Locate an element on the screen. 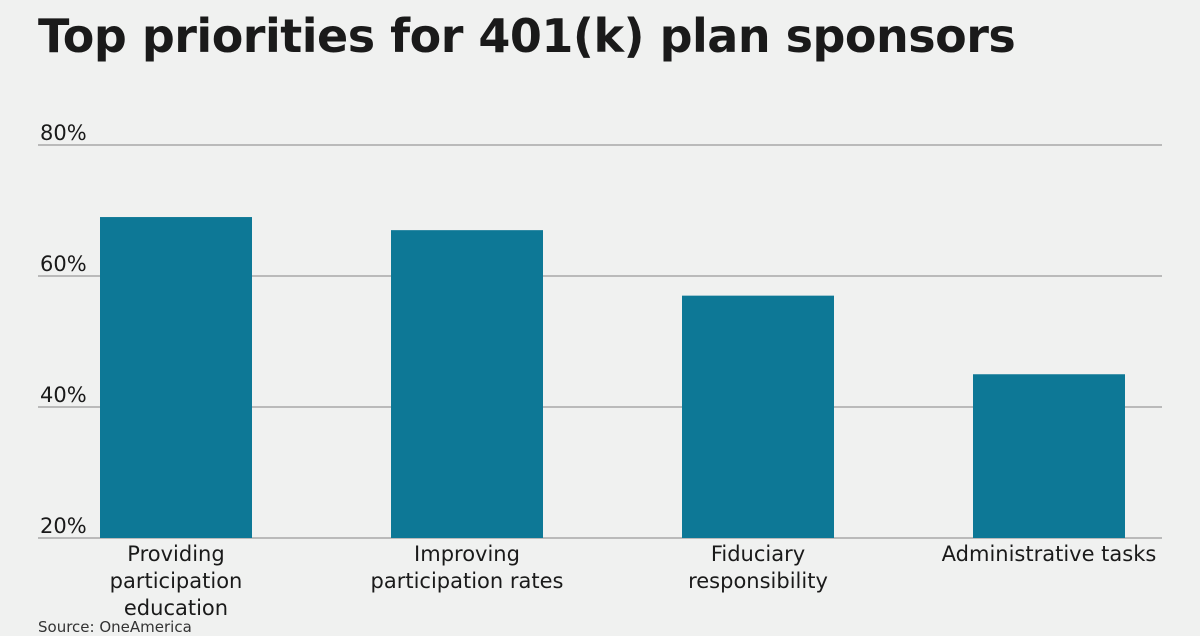 The image size is (1200, 636). x-tick-label-line: Improving is located at coordinates (467, 554).